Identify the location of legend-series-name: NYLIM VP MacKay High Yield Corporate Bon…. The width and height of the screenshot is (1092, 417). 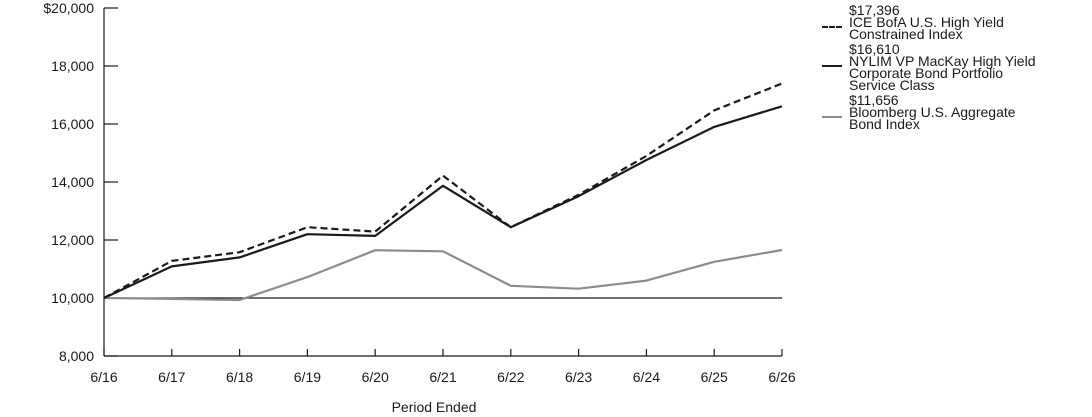
(942, 73).